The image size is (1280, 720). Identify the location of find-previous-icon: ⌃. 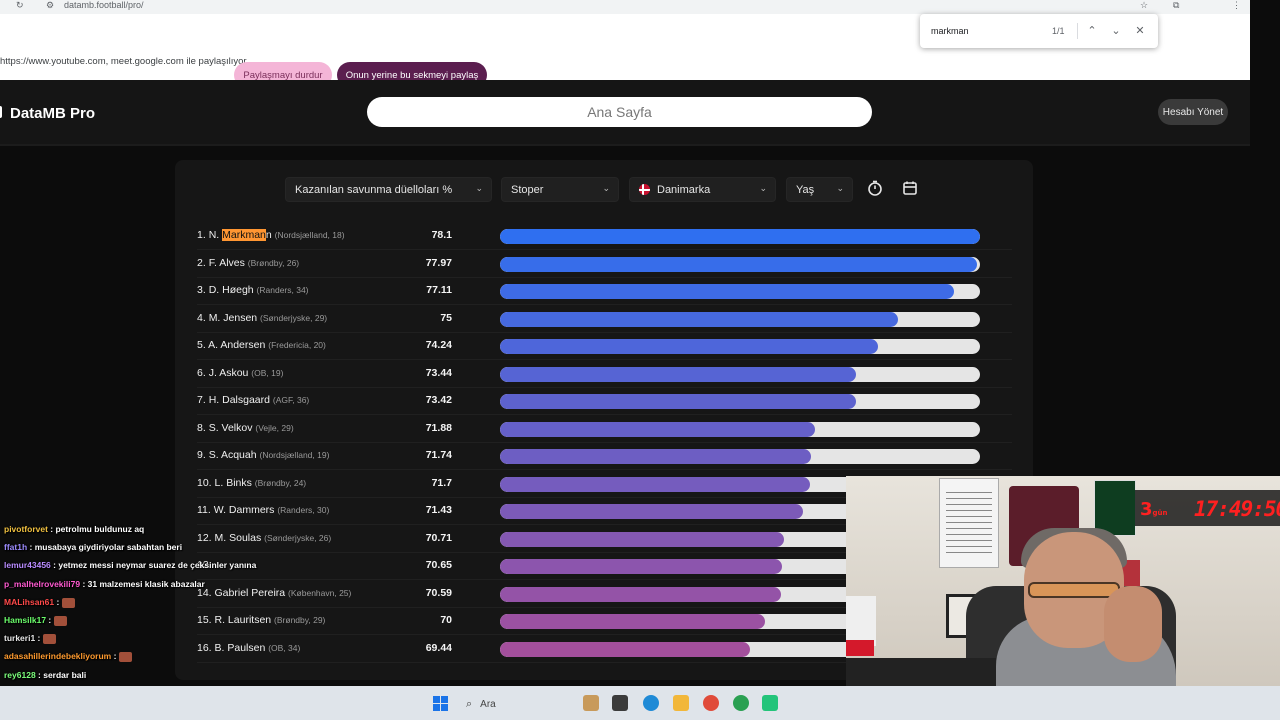
(1092, 31).